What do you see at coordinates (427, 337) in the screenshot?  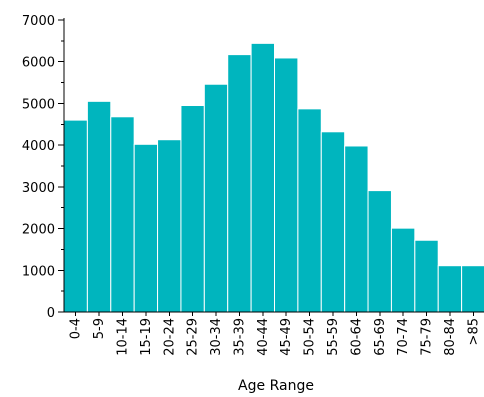 I see `x-tick-label: 75-79` at bounding box center [427, 337].